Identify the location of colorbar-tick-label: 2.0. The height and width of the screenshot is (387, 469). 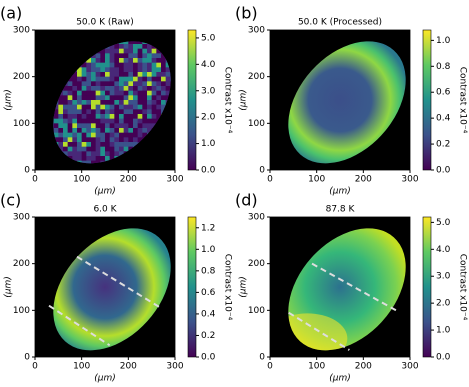
(208, 118).